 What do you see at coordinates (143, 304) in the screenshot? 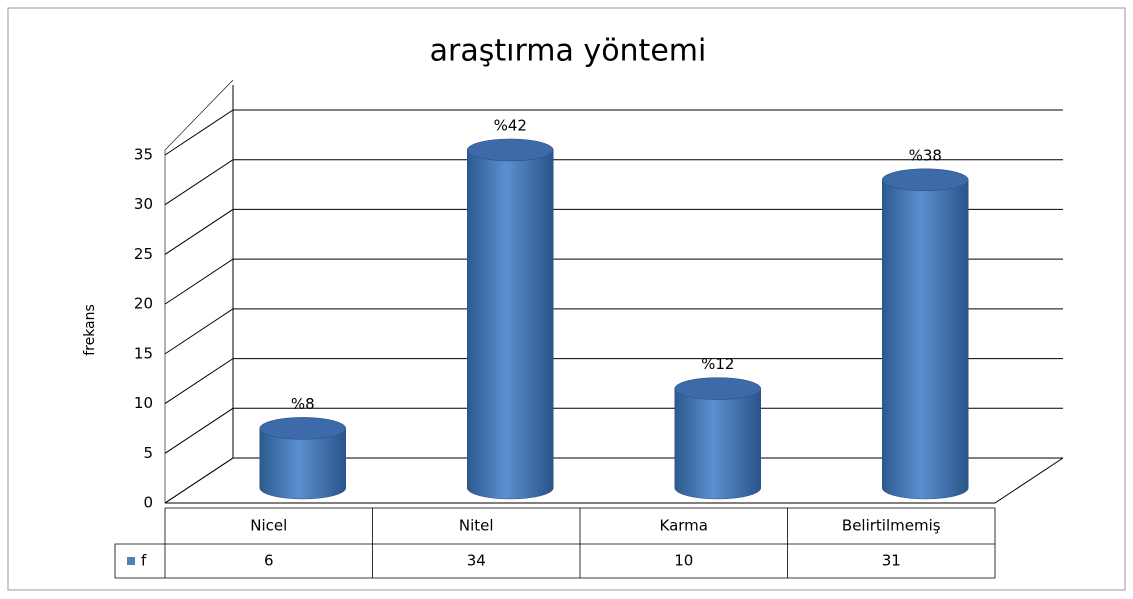
I see `y-tick-label: 20` at bounding box center [143, 304].